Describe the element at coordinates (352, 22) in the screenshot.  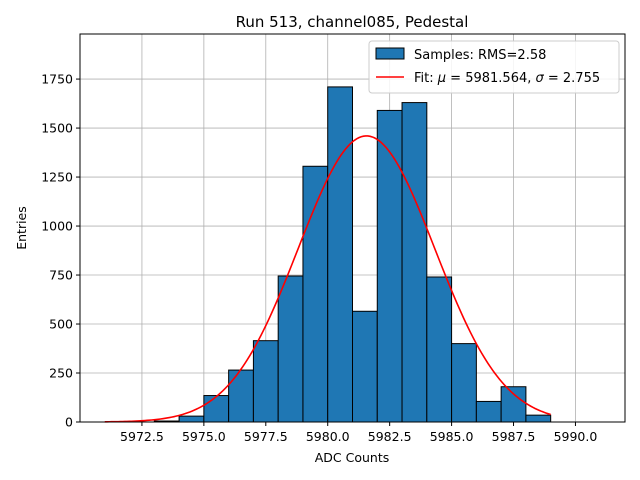
I see `chart-title: Run 513, channel085, Pedestal` at that location.